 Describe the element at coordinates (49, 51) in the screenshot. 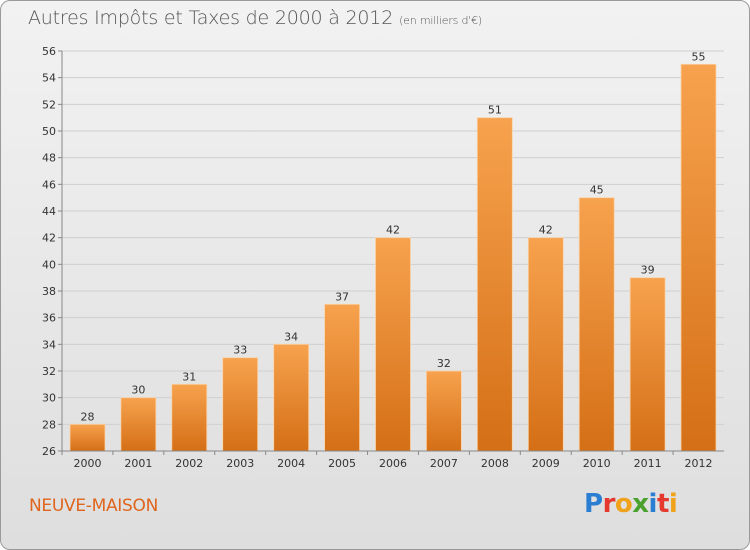

I see `y-tick-label: 56` at that location.